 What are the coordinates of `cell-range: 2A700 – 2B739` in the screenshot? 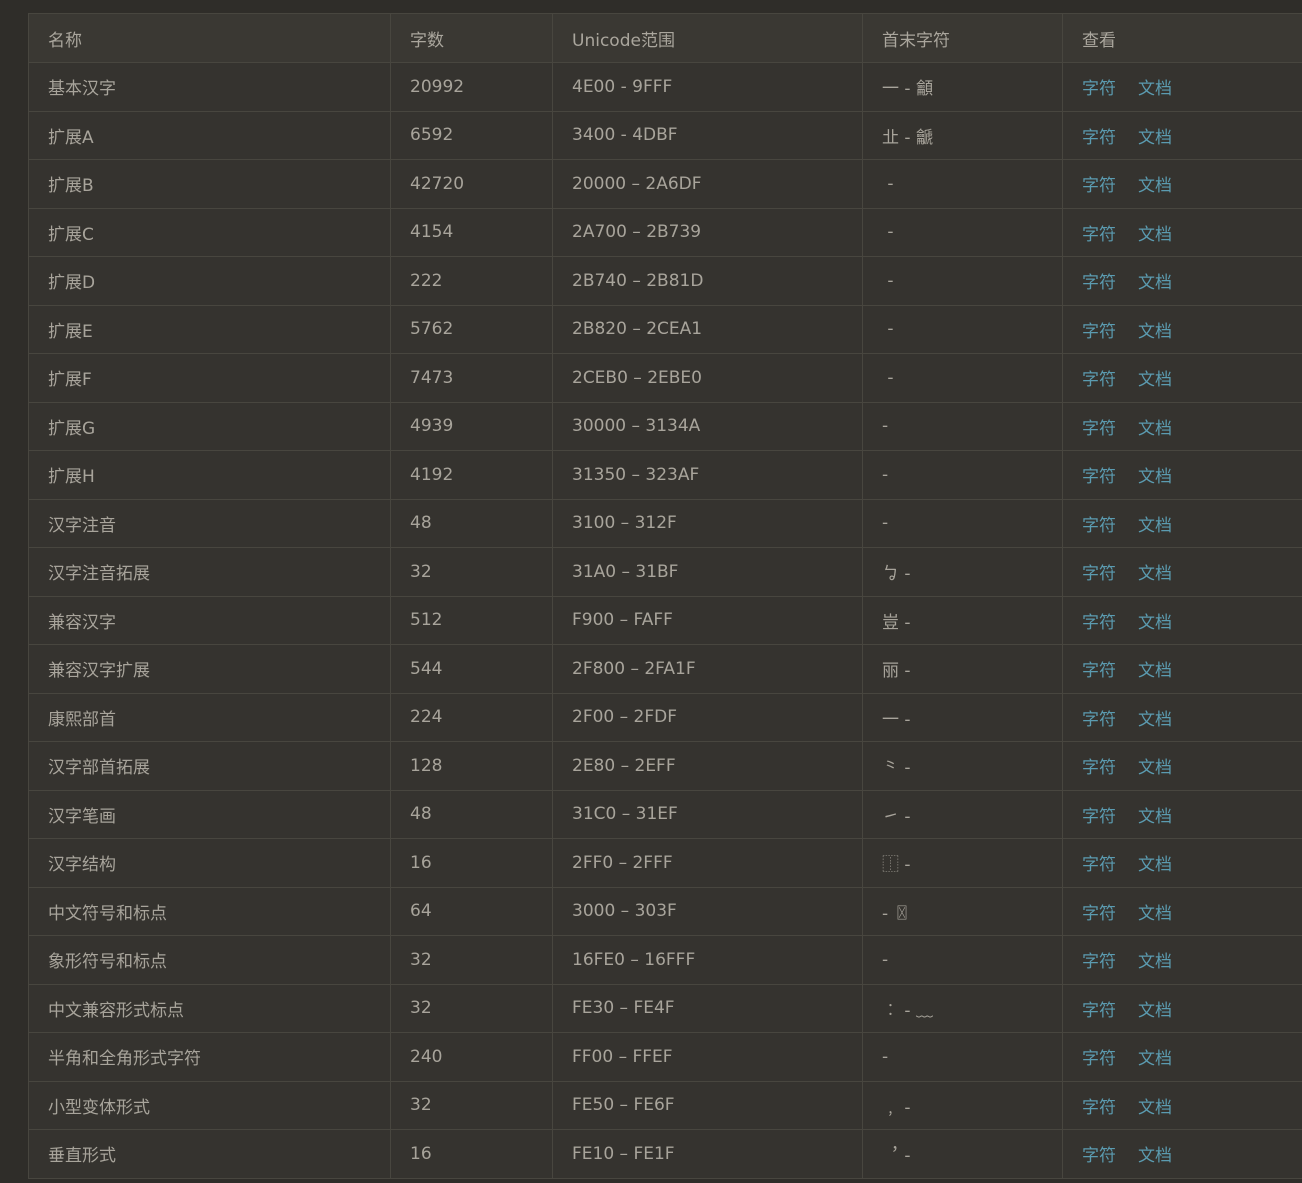 It's located at (708, 232).